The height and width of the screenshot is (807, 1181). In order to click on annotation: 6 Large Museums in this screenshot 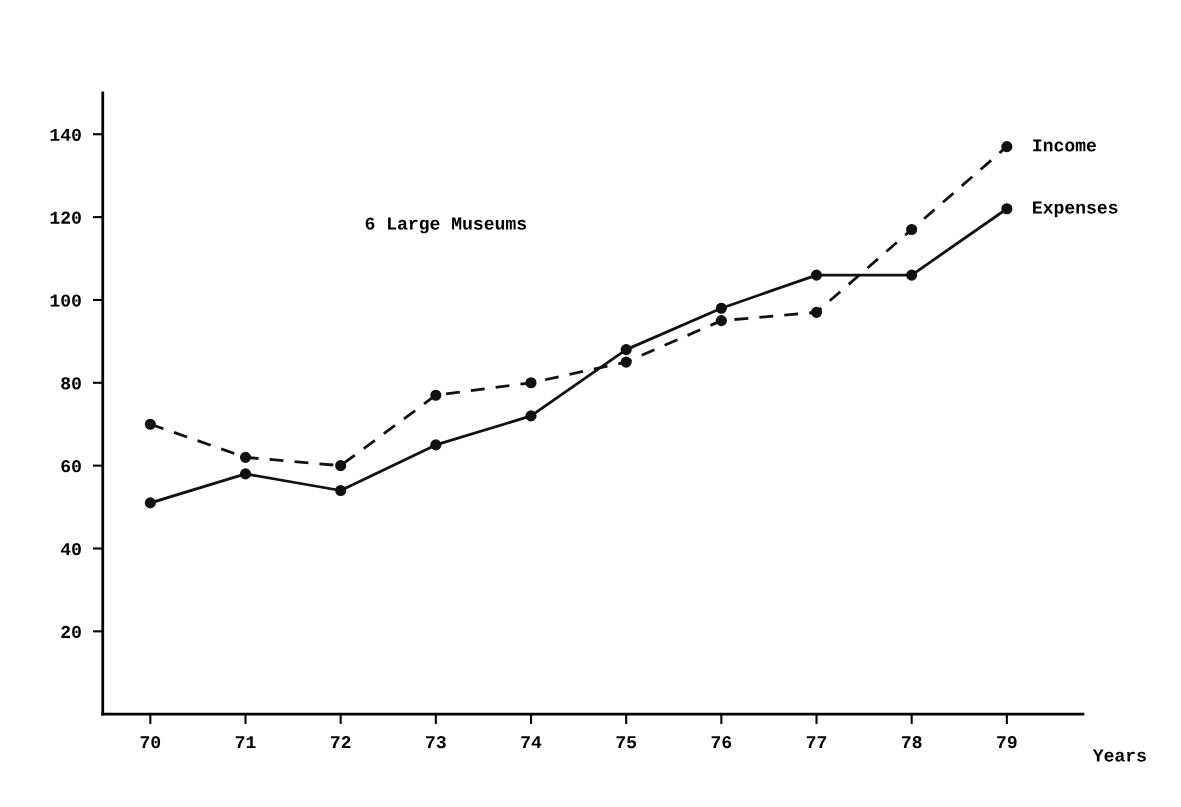, I will do `click(445, 225)`.